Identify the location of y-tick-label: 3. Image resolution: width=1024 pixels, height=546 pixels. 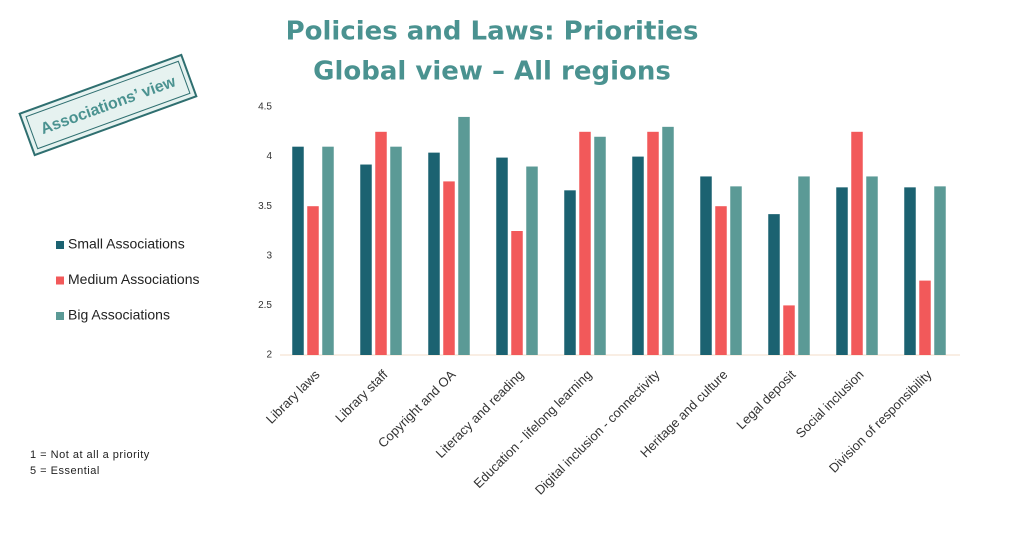
(269, 255).